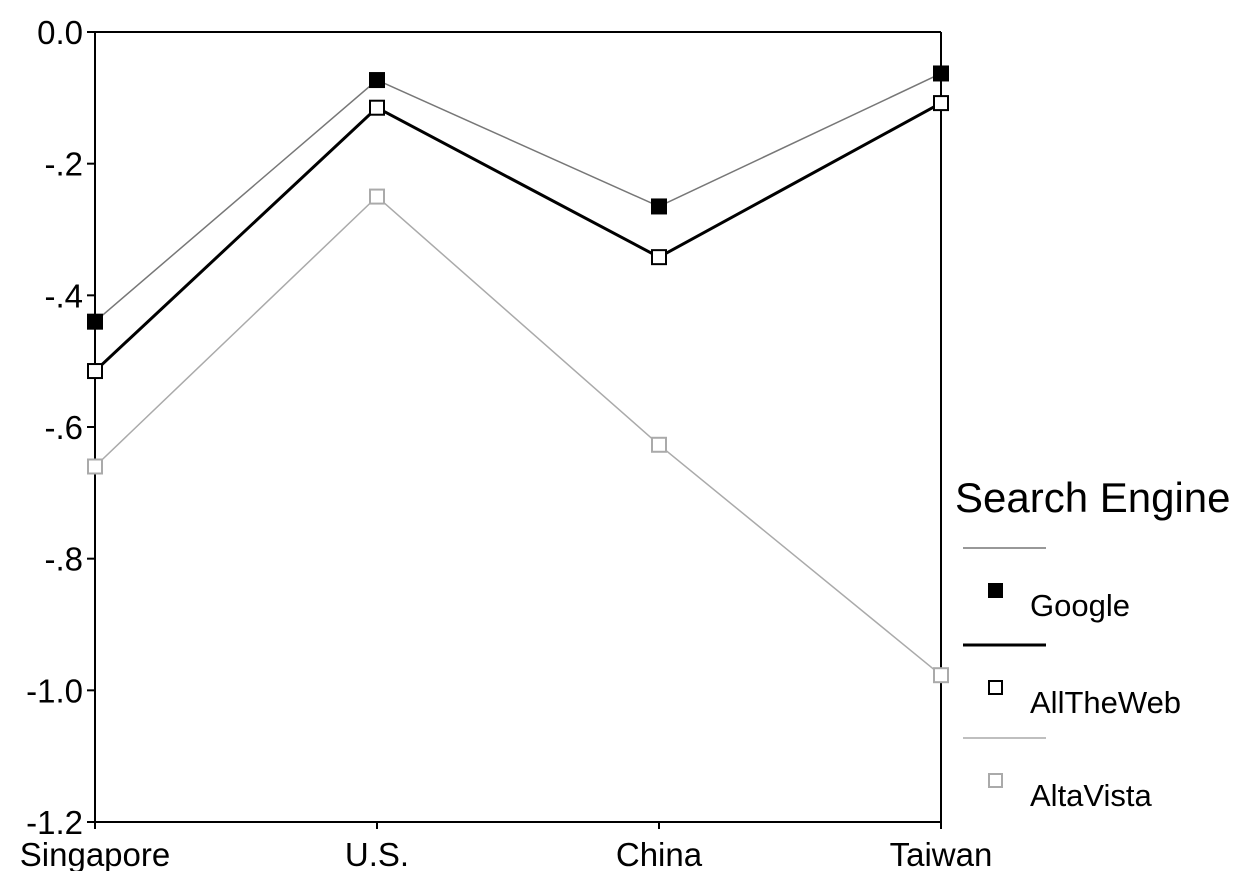 The height and width of the screenshot is (871, 1247). I want to click on y-tick-label: -.2, so click(63, 164).